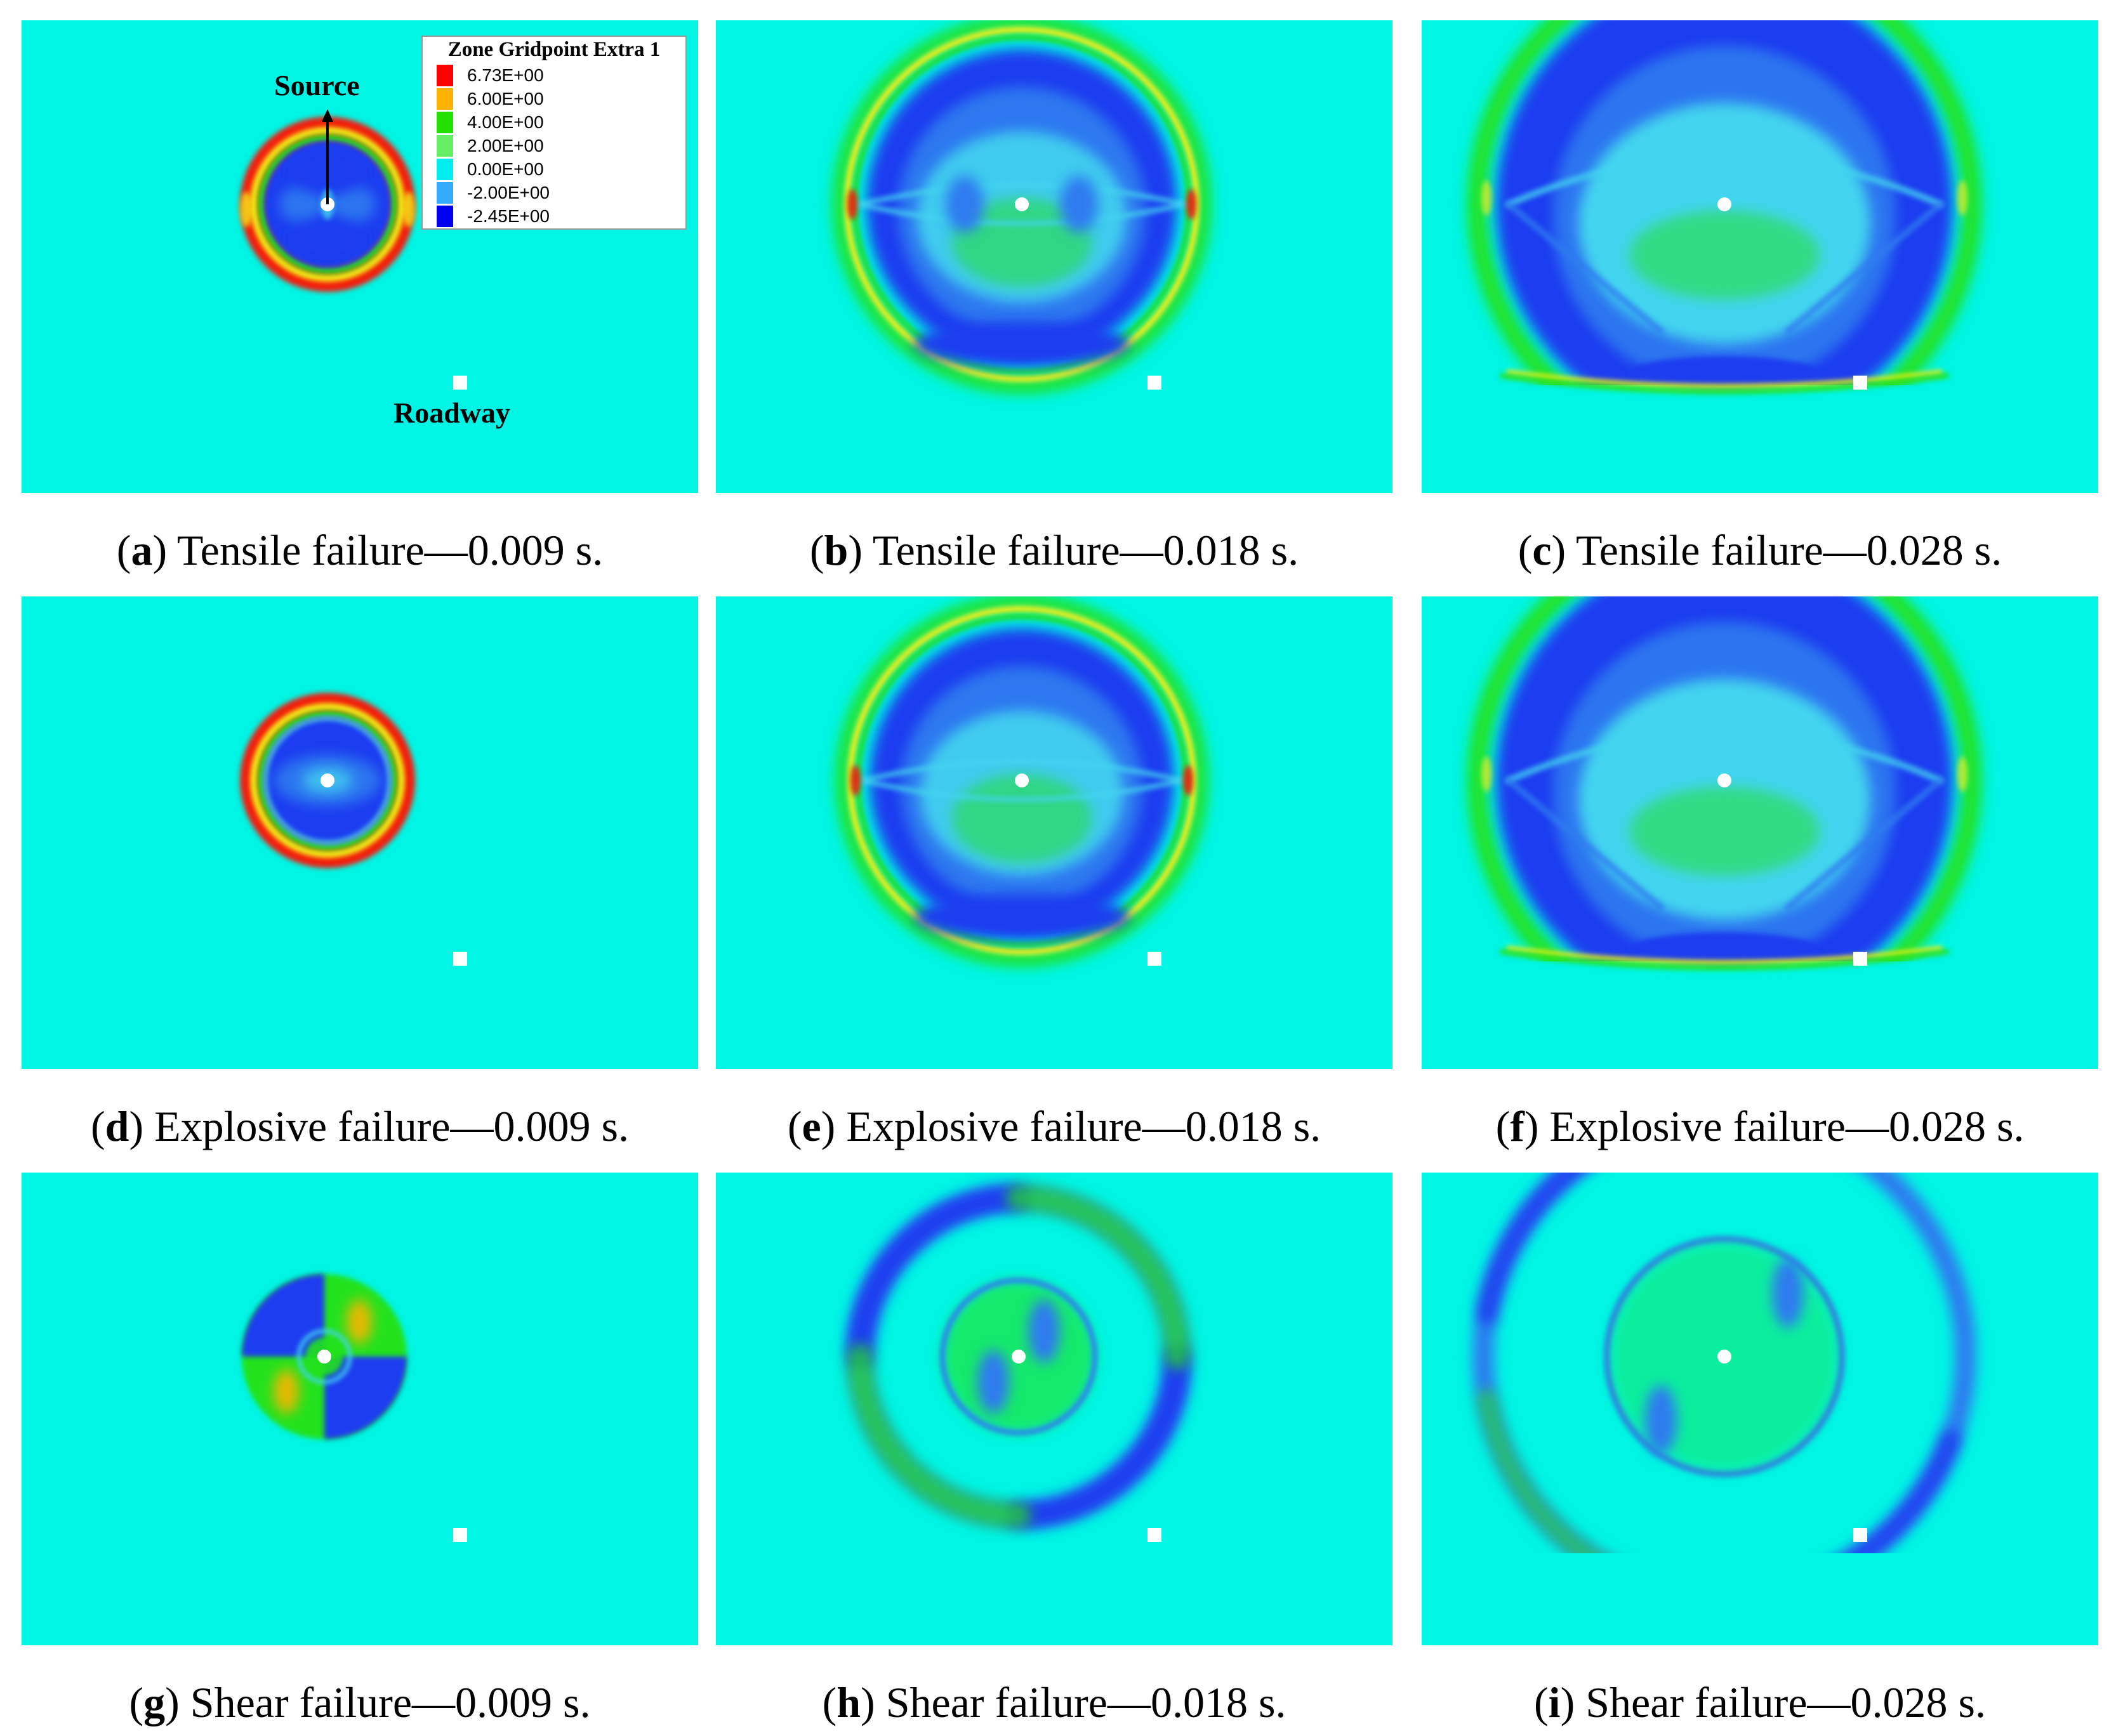  I want to click on caption-letter: g, so click(154, 1702).